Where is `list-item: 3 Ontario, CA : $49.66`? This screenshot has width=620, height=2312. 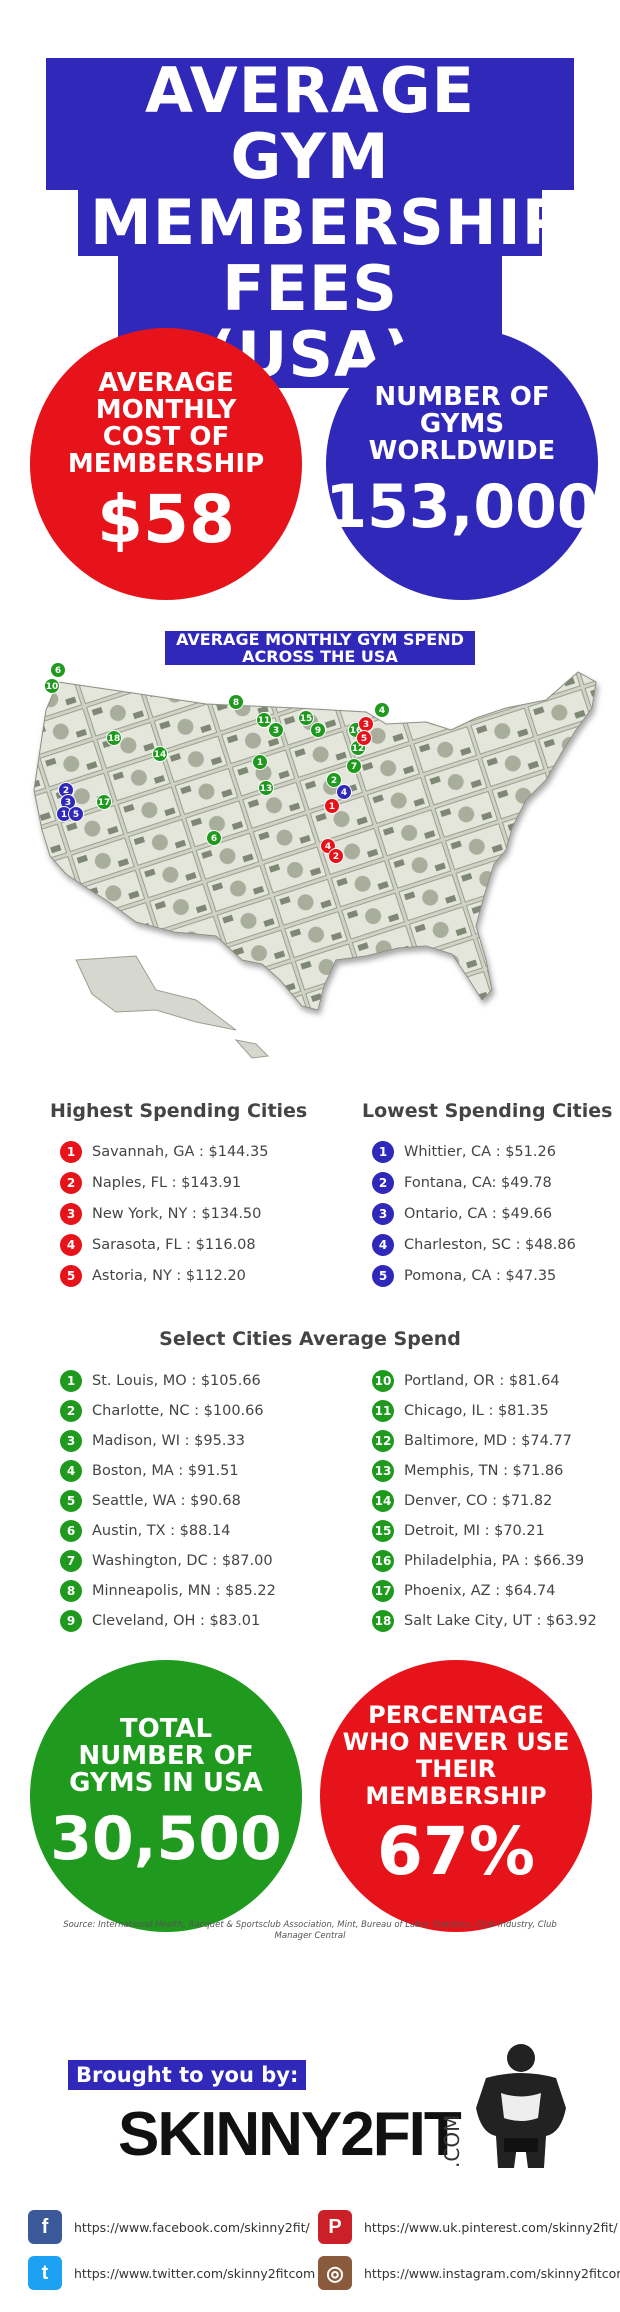 list-item: 3 Ontario, CA : $49.66 is located at coordinates (474, 1213).